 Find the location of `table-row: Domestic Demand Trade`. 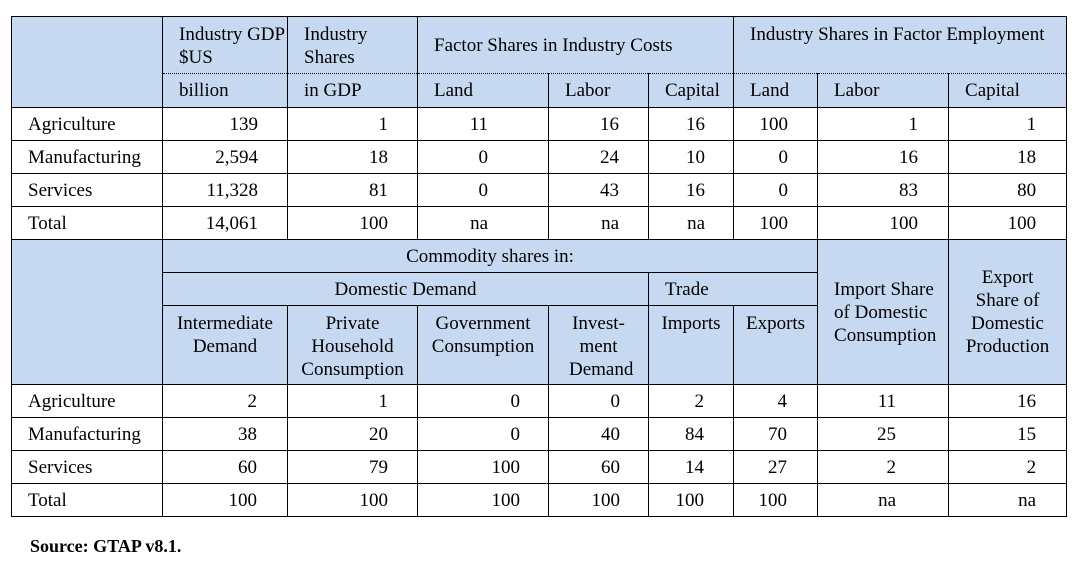

table-row: Domestic Demand Trade is located at coordinates (539, 289).